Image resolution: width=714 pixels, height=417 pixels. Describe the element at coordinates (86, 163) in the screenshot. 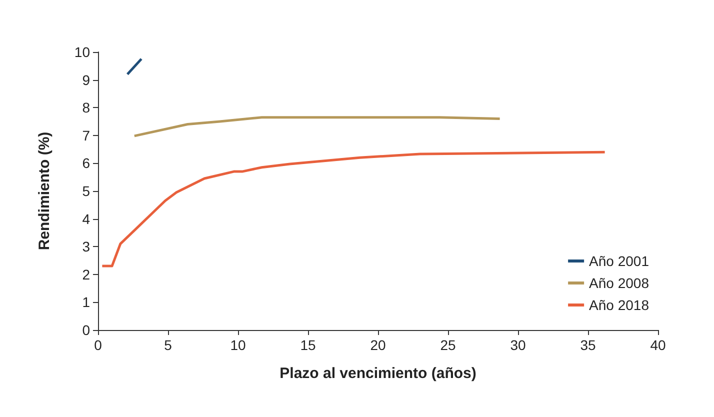

I see `y-tick-label: 6` at that location.